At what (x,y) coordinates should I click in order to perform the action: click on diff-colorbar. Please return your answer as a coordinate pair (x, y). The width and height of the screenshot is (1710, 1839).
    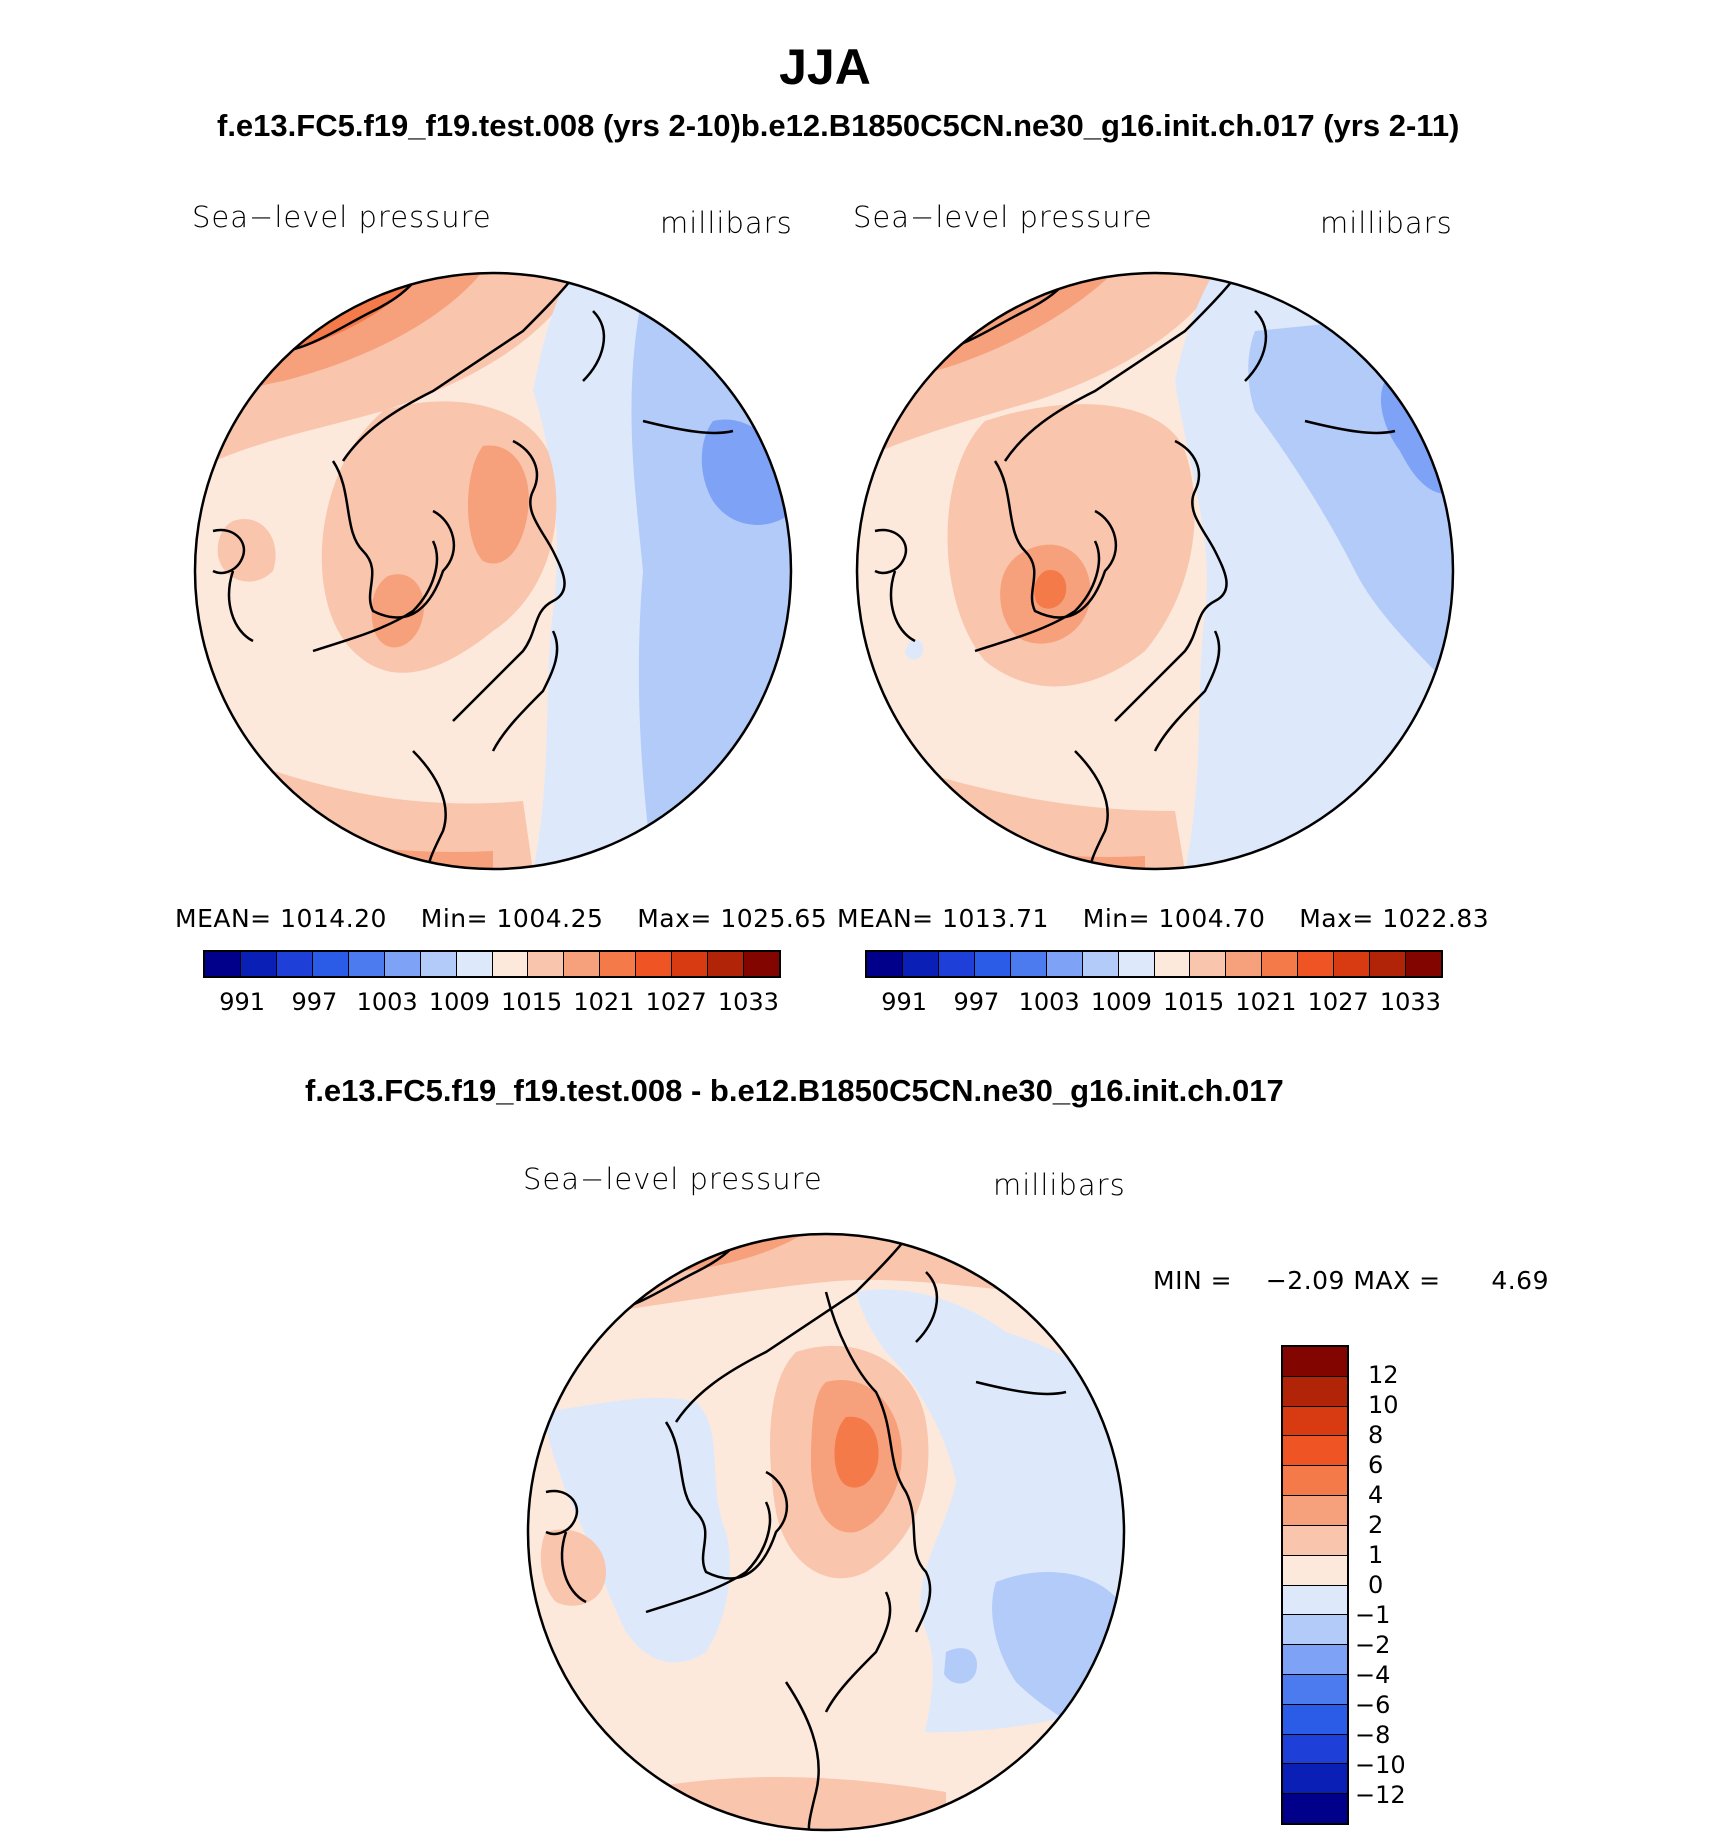
    Looking at the image, I should click on (1315, 1585).